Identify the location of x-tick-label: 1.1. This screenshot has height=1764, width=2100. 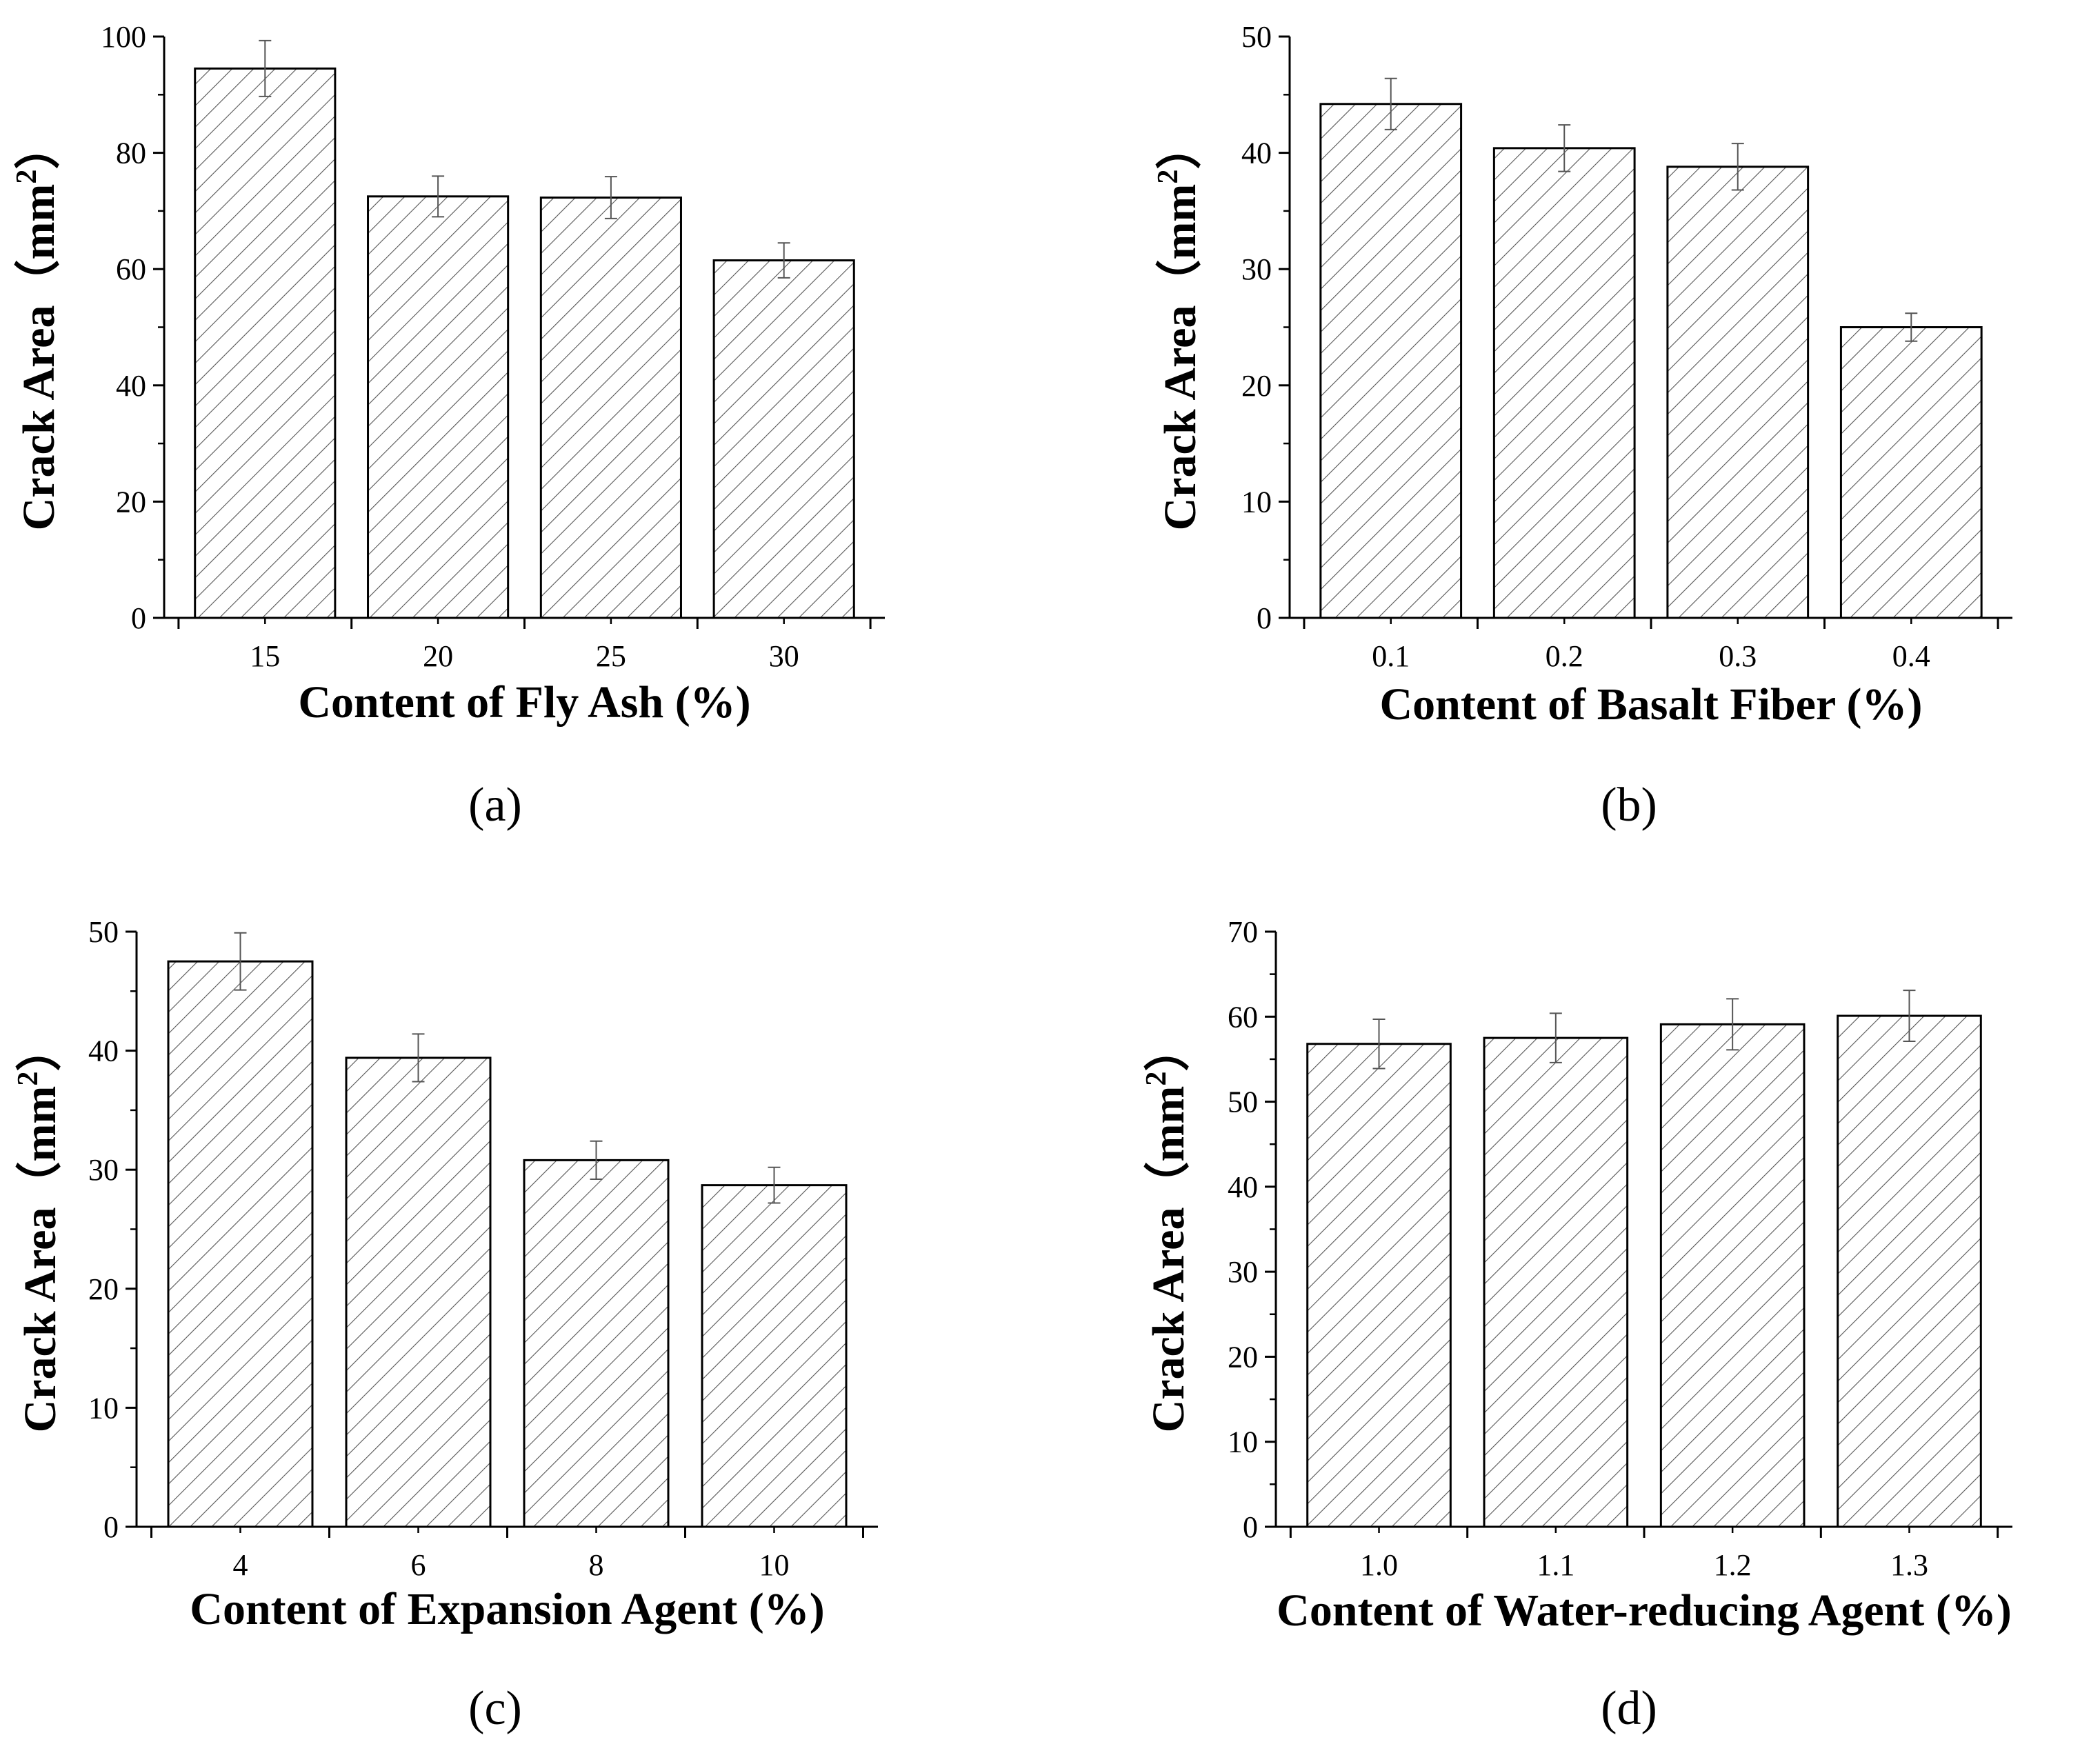
(1555, 1565).